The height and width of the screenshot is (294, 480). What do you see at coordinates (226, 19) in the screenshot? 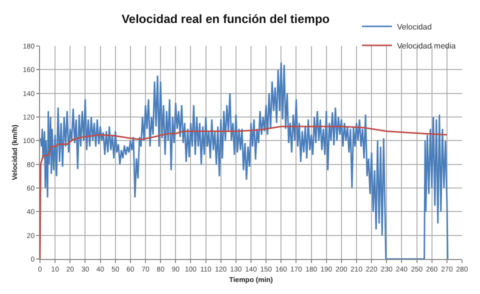
I see `chart-title: Velocidad real en función del tiempo` at bounding box center [226, 19].